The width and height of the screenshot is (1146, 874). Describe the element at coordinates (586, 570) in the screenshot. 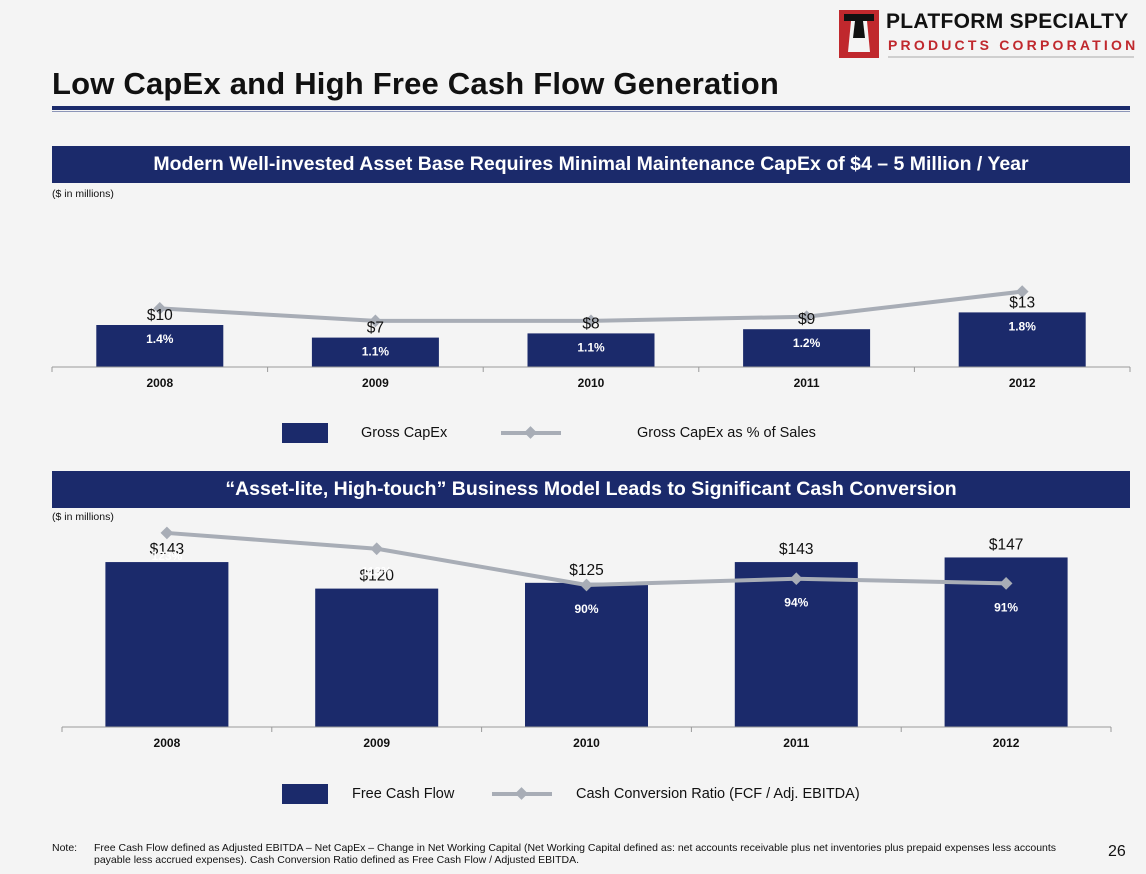

I see `bar-value-label-2010: $125` at that location.